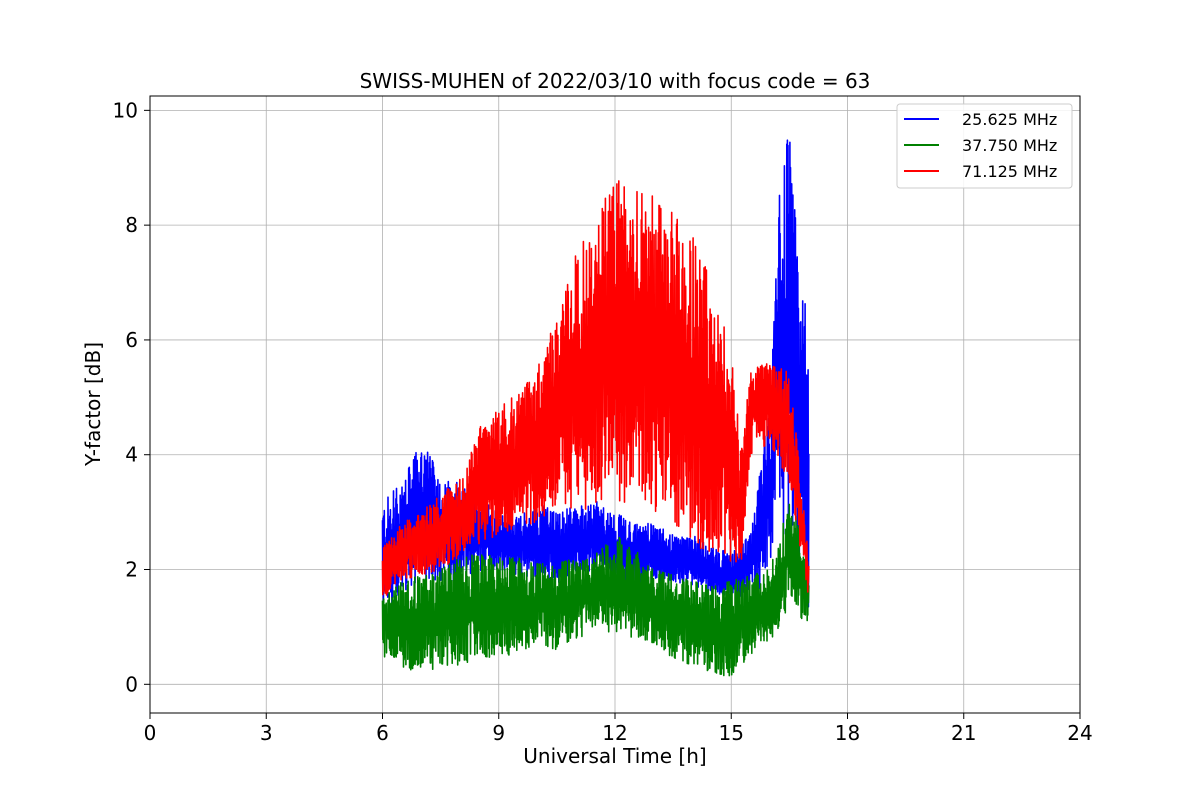  I want to click on y-tick-label: 2, so click(131, 570).